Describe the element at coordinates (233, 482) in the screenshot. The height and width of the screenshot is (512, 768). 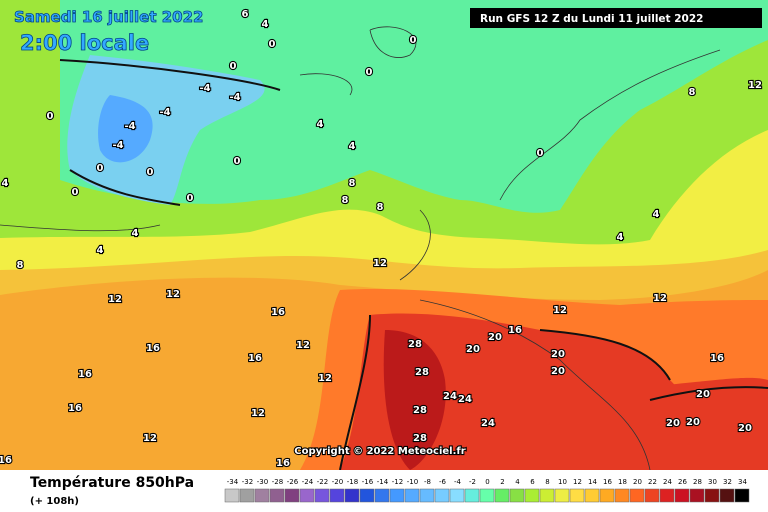
I see `legend-label: -34` at that location.